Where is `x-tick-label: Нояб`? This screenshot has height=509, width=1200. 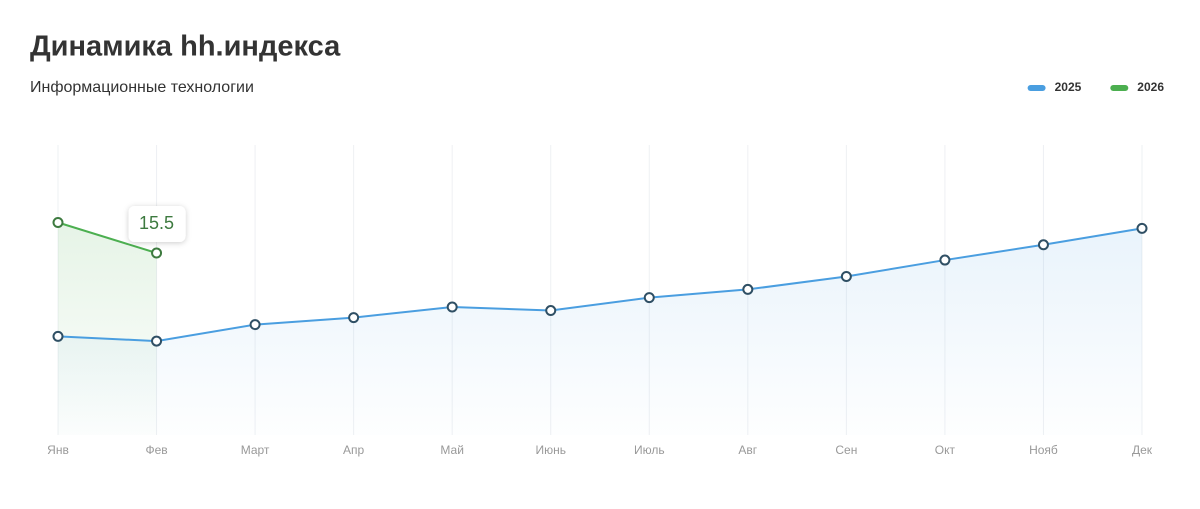
x-tick-label: Нояб is located at coordinates (1043, 450).